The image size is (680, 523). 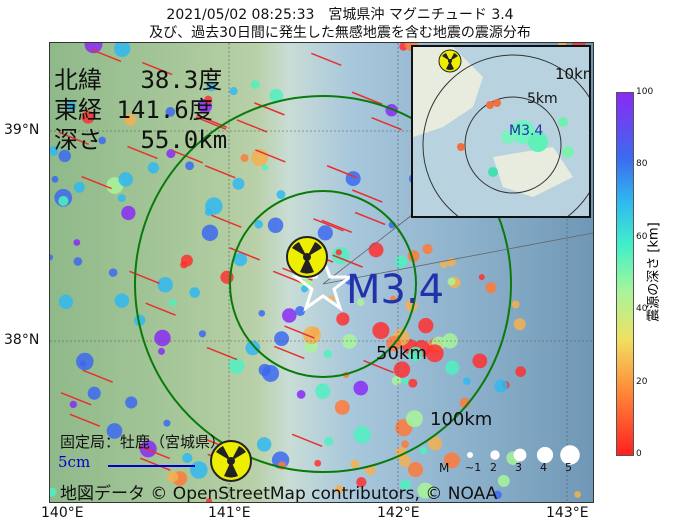 I want to click on legend-size-label: ~1, so click(x=473, y=467).